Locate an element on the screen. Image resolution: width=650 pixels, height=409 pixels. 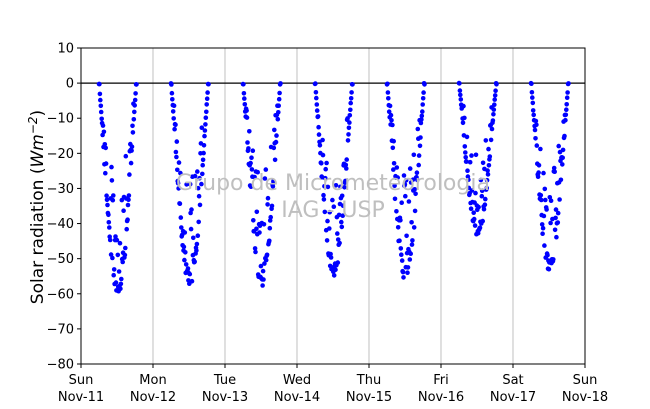
watermark-line-2: IAG - USP is located at coordinates (332, 210).